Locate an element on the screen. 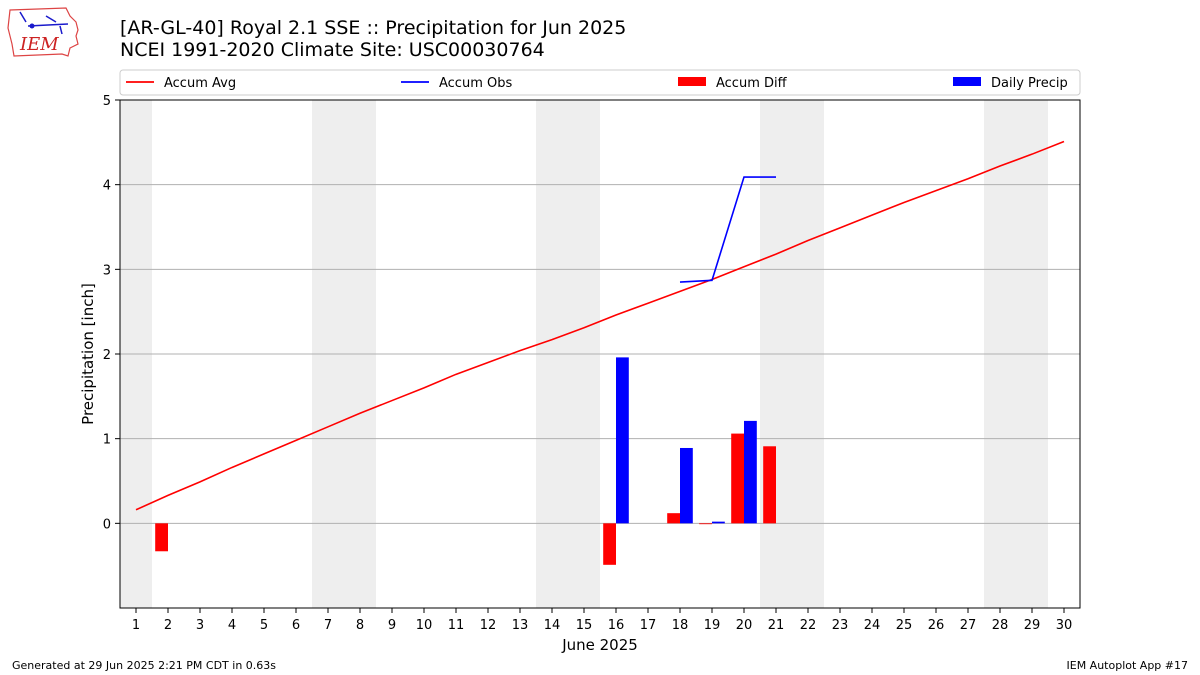 The image size is (1200, 675). y-axis-label: Precipitation [inch] is located at coordinates (88, 354).